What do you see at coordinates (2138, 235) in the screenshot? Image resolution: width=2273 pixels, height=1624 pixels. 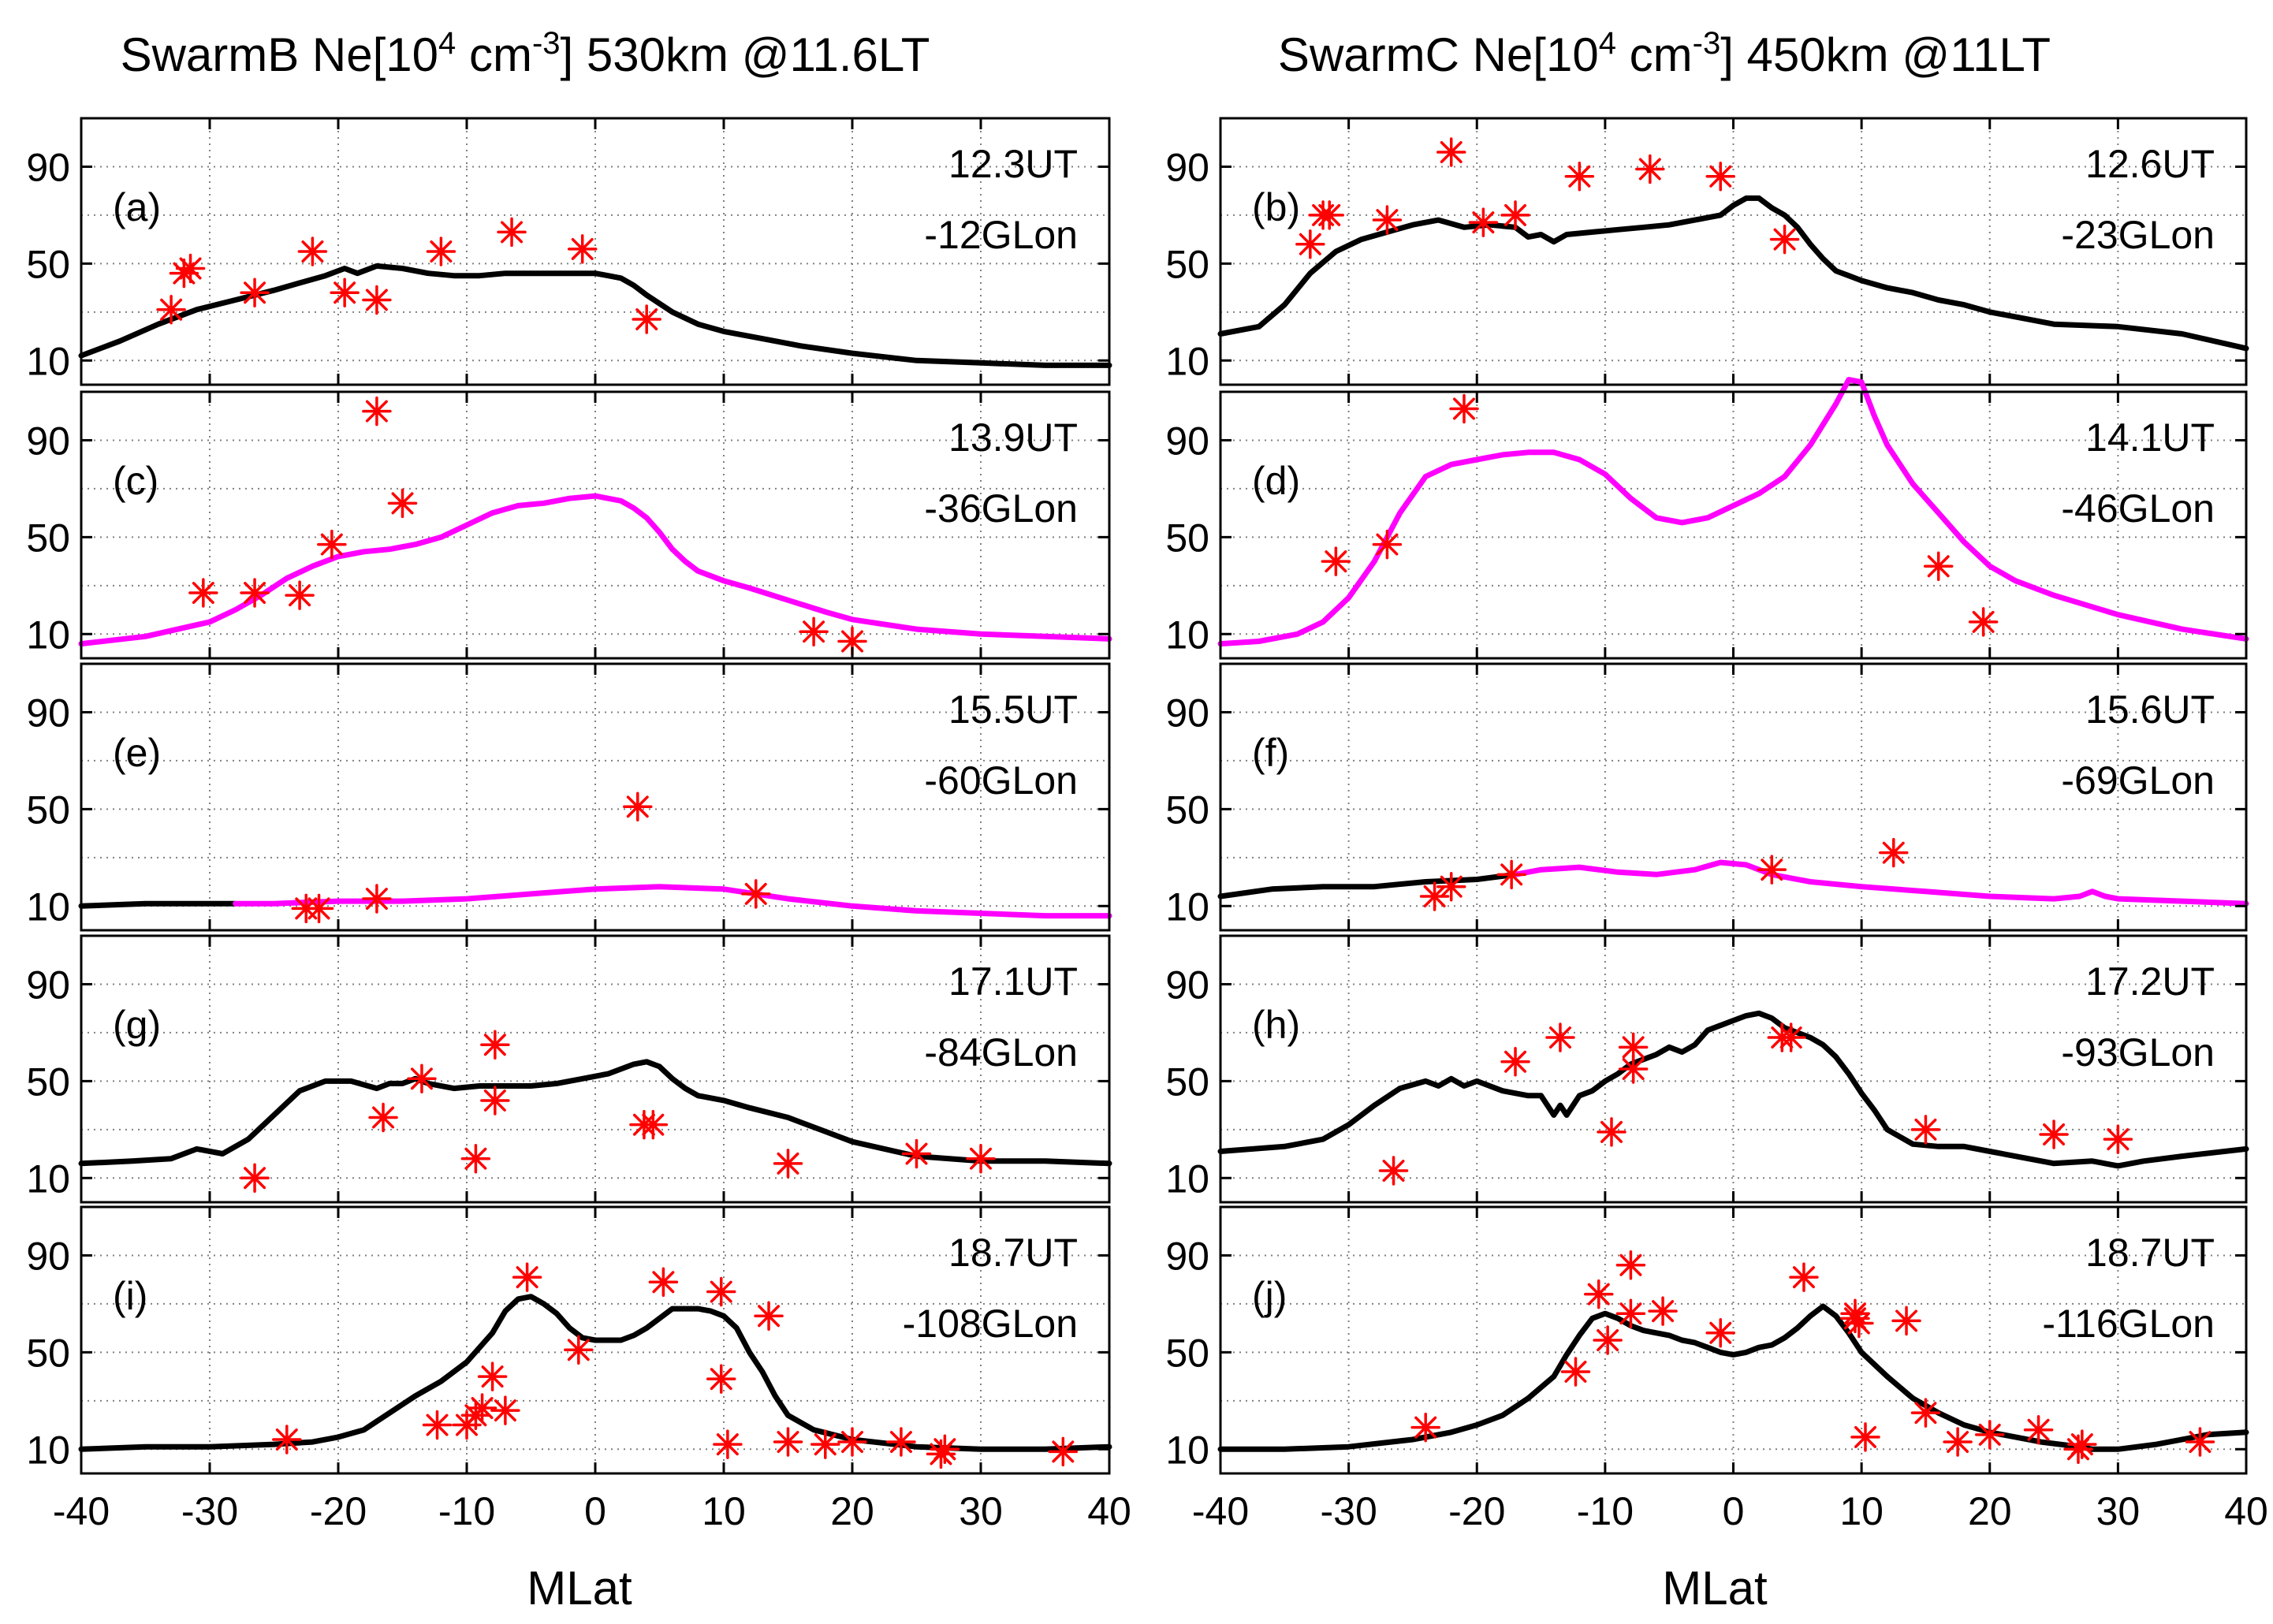 I see `glon-label: -23GLon` at bounding box center [2138, 235].